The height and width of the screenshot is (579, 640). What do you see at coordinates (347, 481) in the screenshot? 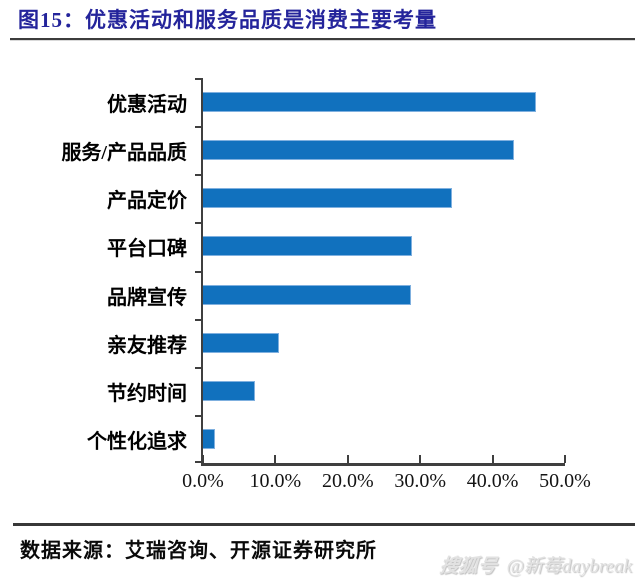
I see `x-tick-label: 20.0%` at bounding box center [347, 481].